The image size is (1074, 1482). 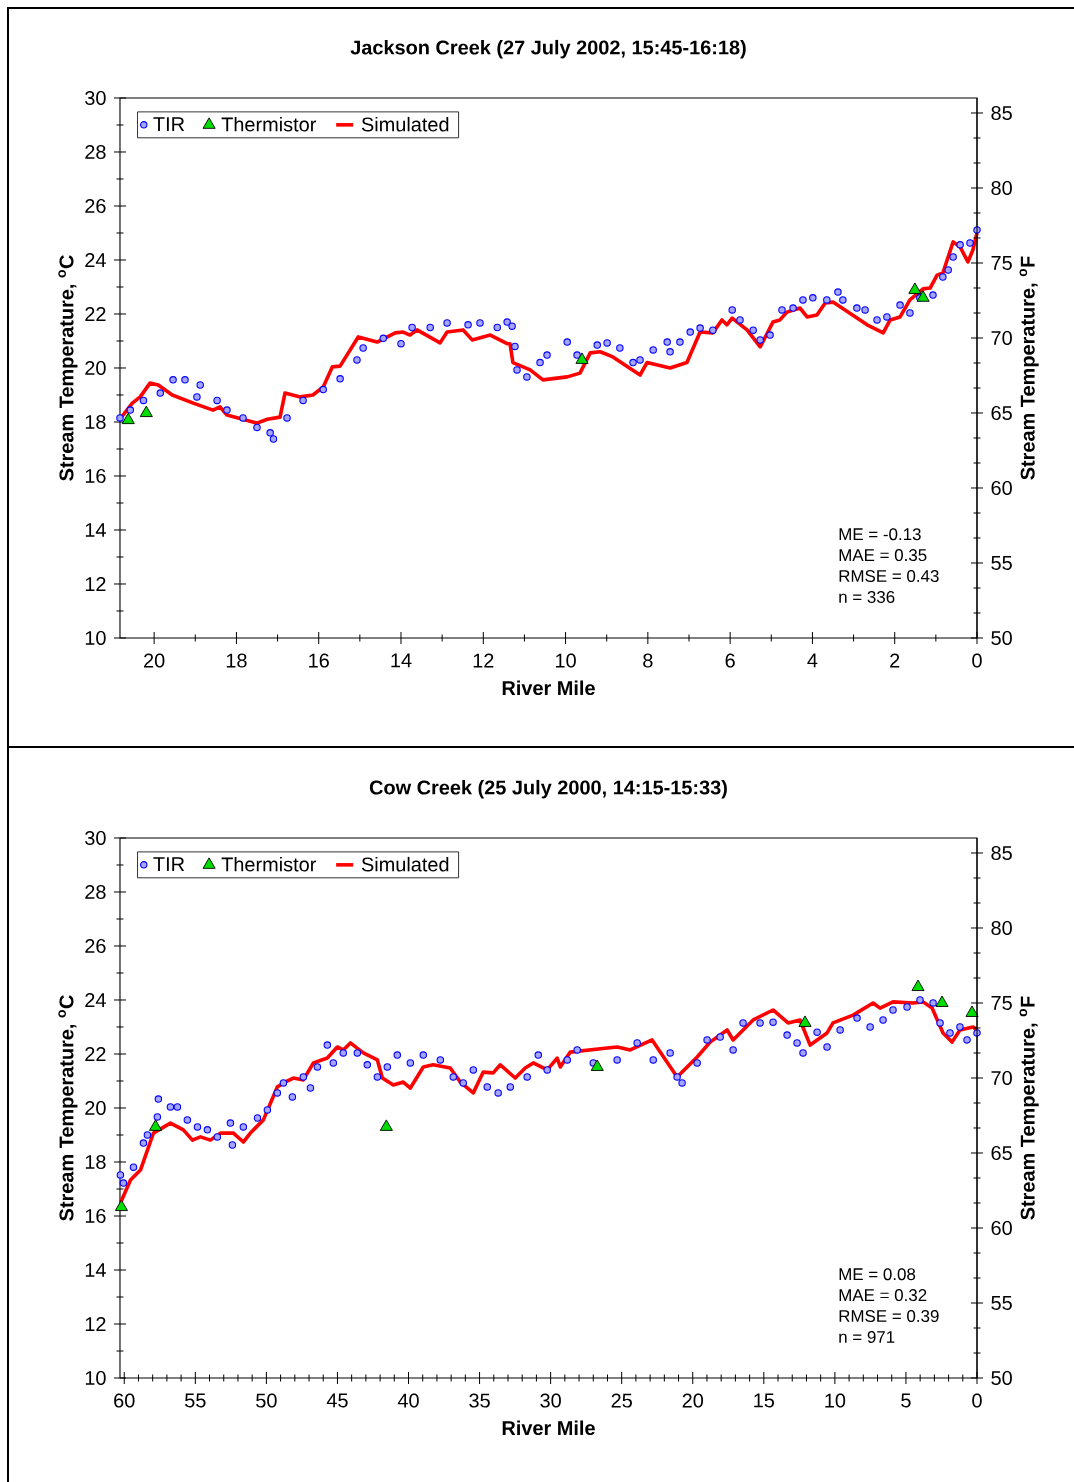 What do you see at coordinates (483, 660) in the screenshot?
I see `x-tick-label: 12` at bounding box center [483, 660].